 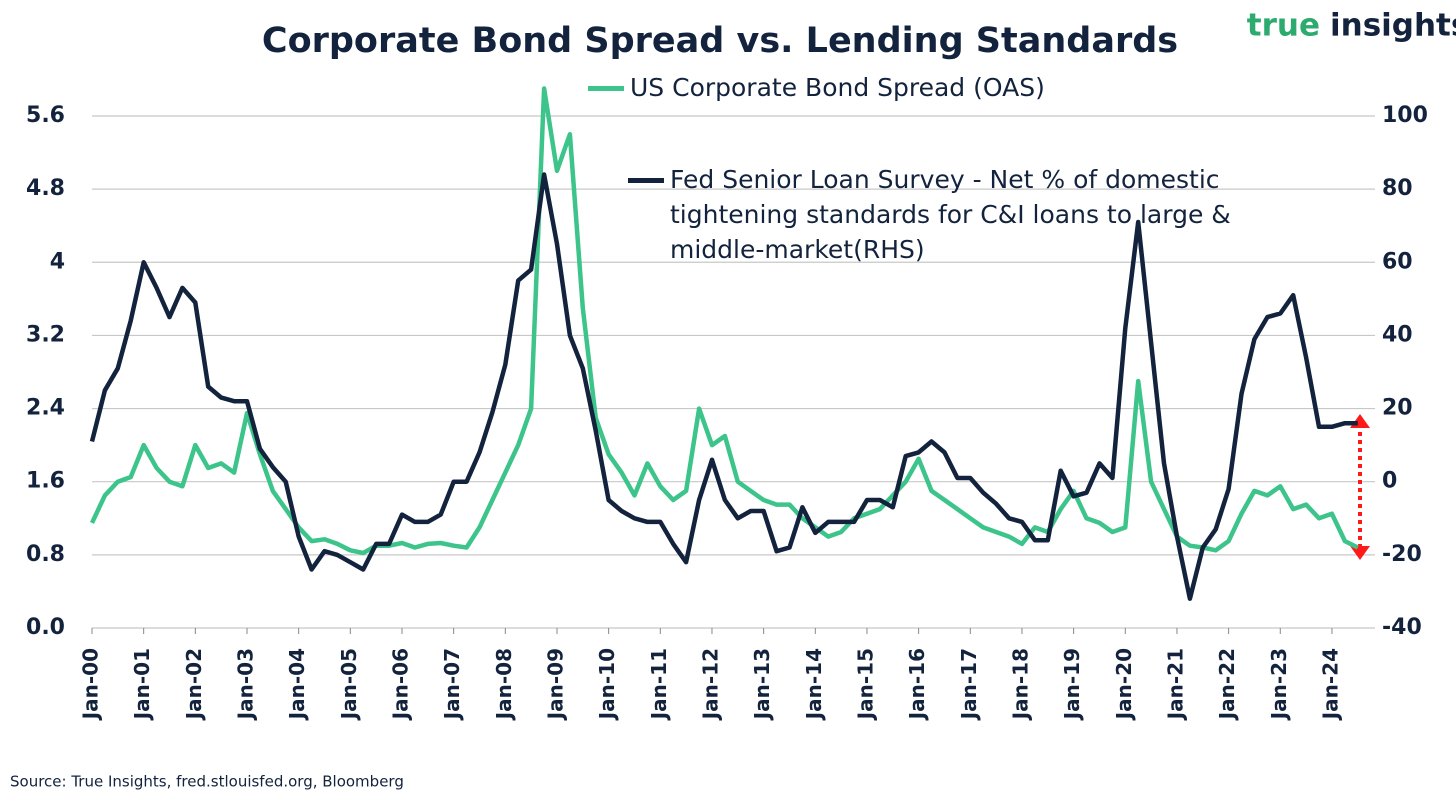 What do you see at coordinates (1389, 481) in the screenshot?
I see `y2-tick-label: 0` at bounding box center [1389, 481].